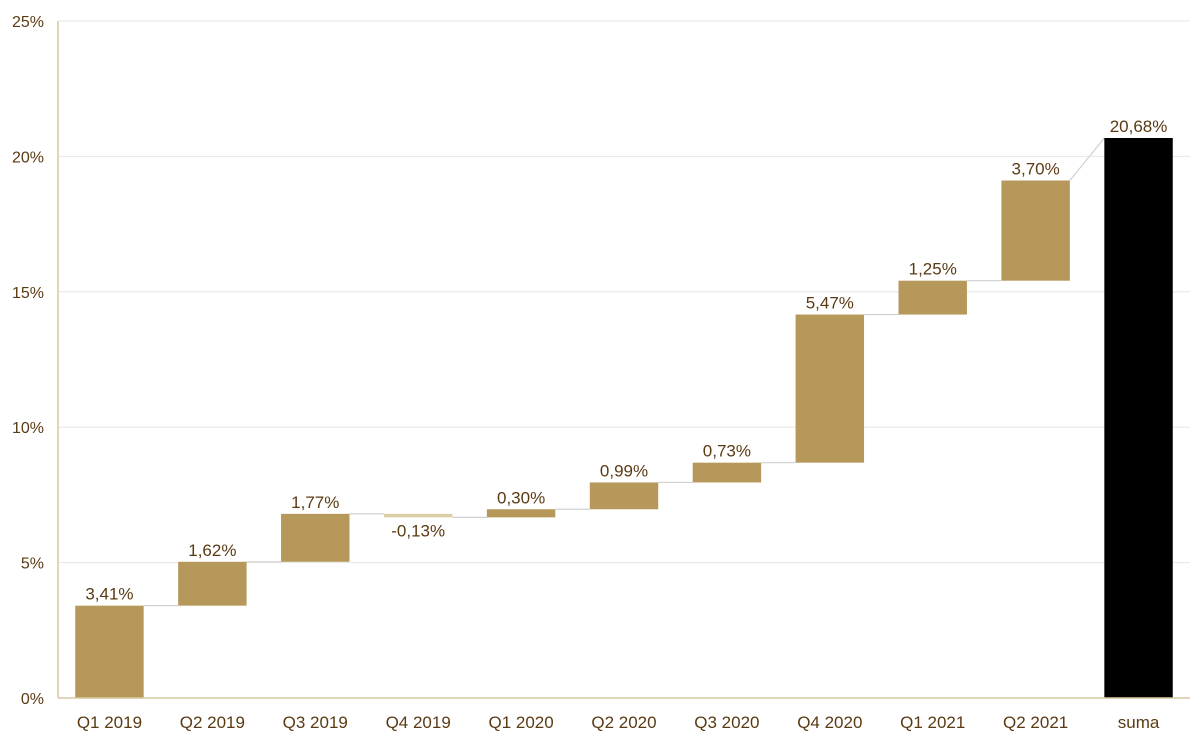 This screenshot has width=1200, height=743. What do you see at coordinates (1139, 722) in the screenshot?
I see `x-tick-label: suma` at bounding box center [1139, 722].